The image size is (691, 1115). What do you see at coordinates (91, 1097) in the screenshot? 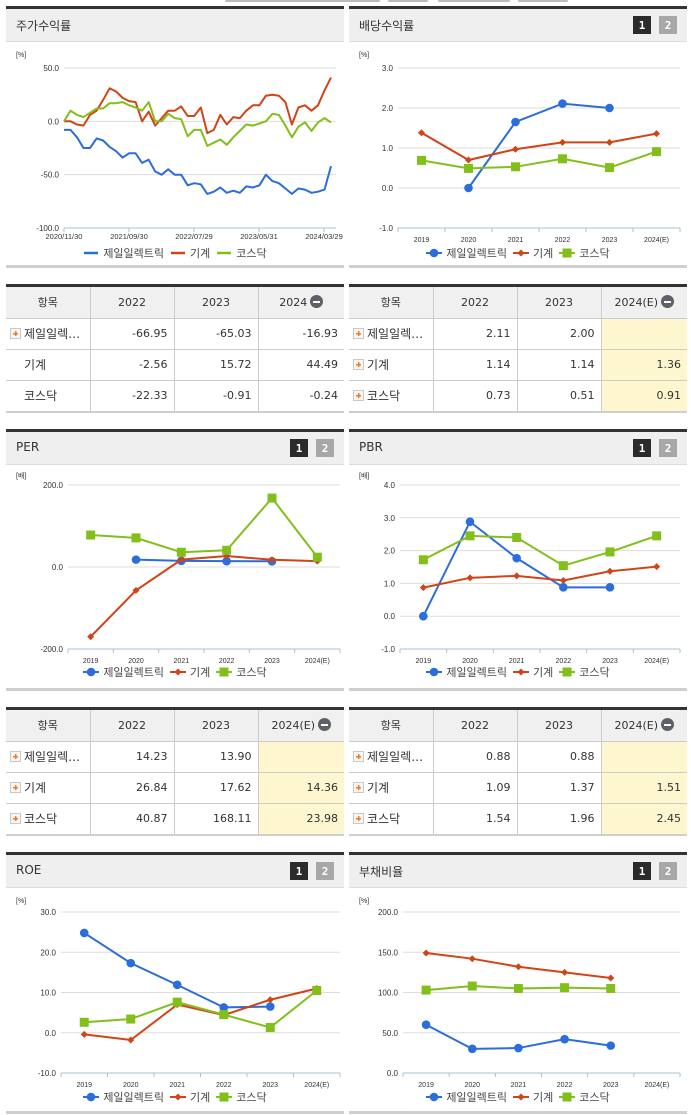
I see `company-legend-marker-icon` at bounding box center [91, 1097].